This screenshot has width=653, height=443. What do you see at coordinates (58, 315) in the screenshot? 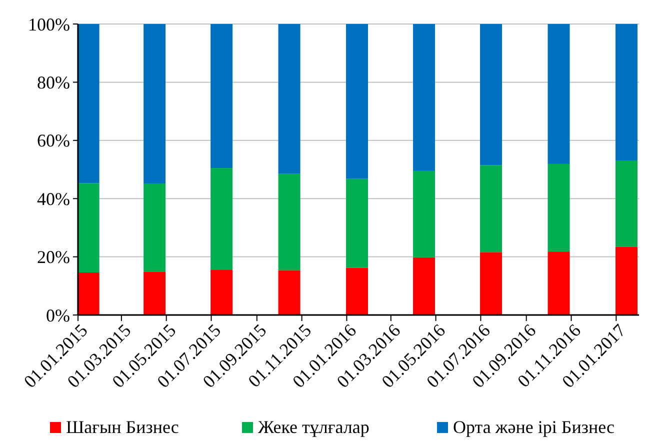
I see `y-tick-label: 0%` at bounding box center [58, 315].